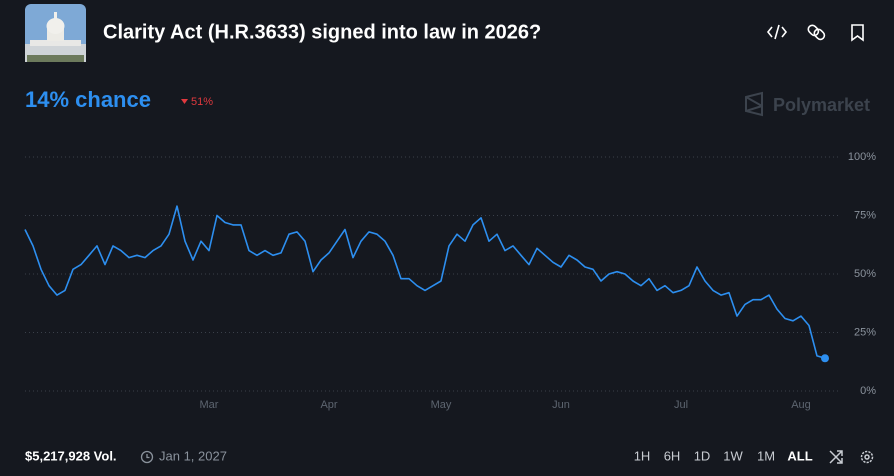  I want to click on x-tick-label: May, so click(441, 405).